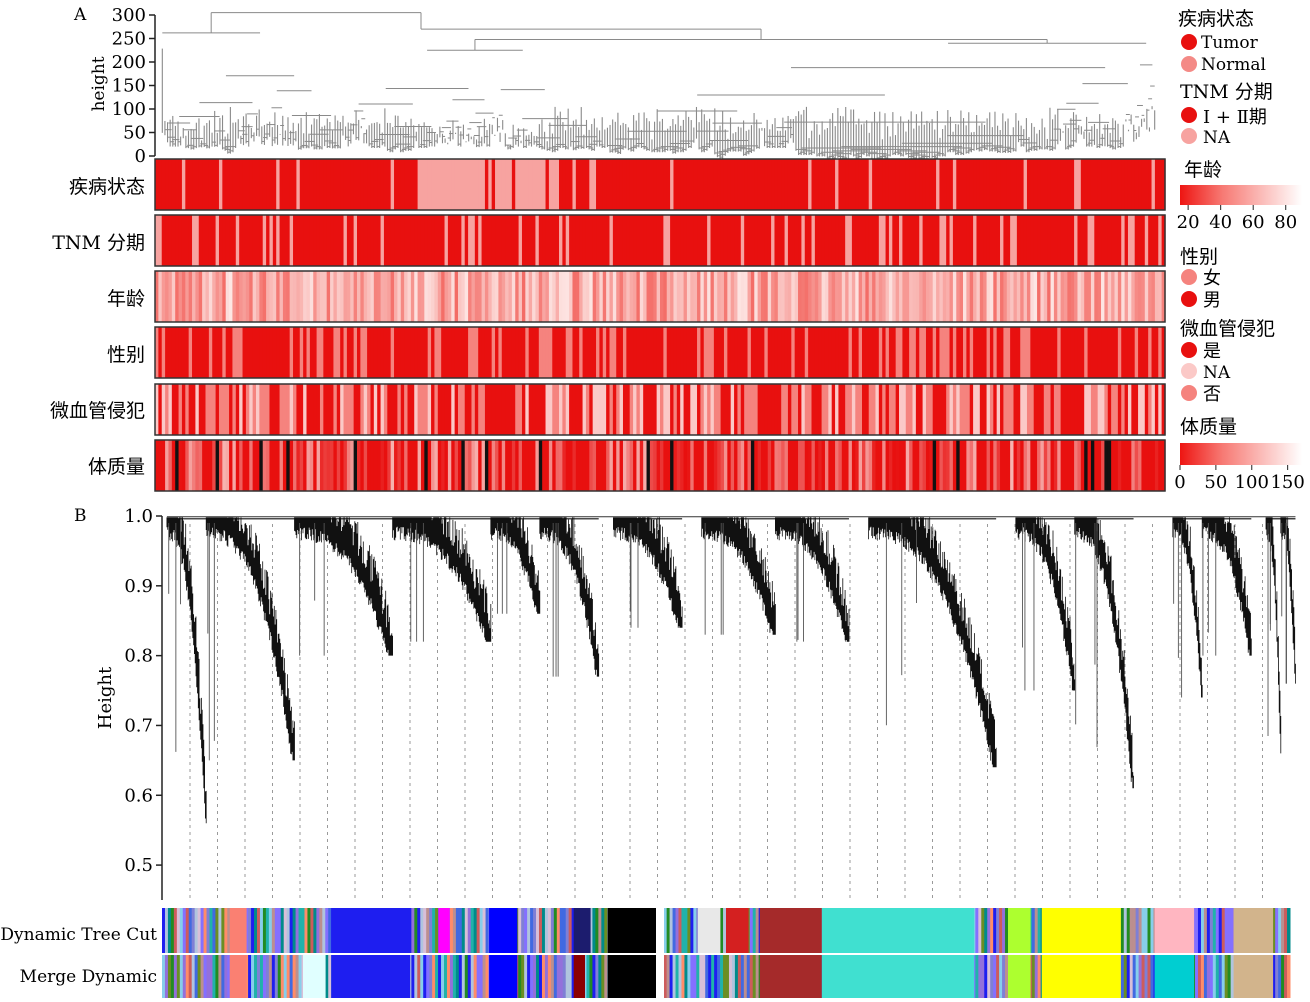 This screenshot has height=1002, width=1310. What do you see at coordinates (126, 299) in the screenshot?
I see `track-label-age: 年龄` at bounding box center [126, 299].